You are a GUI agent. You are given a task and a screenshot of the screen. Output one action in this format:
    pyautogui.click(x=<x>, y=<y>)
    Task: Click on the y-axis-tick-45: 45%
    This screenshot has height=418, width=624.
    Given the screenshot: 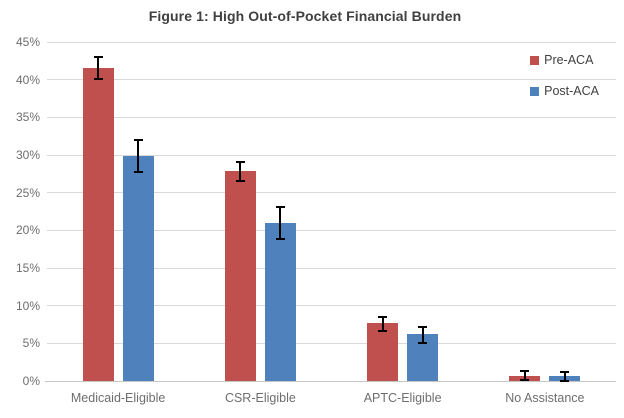 What is the action you would take?
    pyautogui.click(x=27, y=42)
    